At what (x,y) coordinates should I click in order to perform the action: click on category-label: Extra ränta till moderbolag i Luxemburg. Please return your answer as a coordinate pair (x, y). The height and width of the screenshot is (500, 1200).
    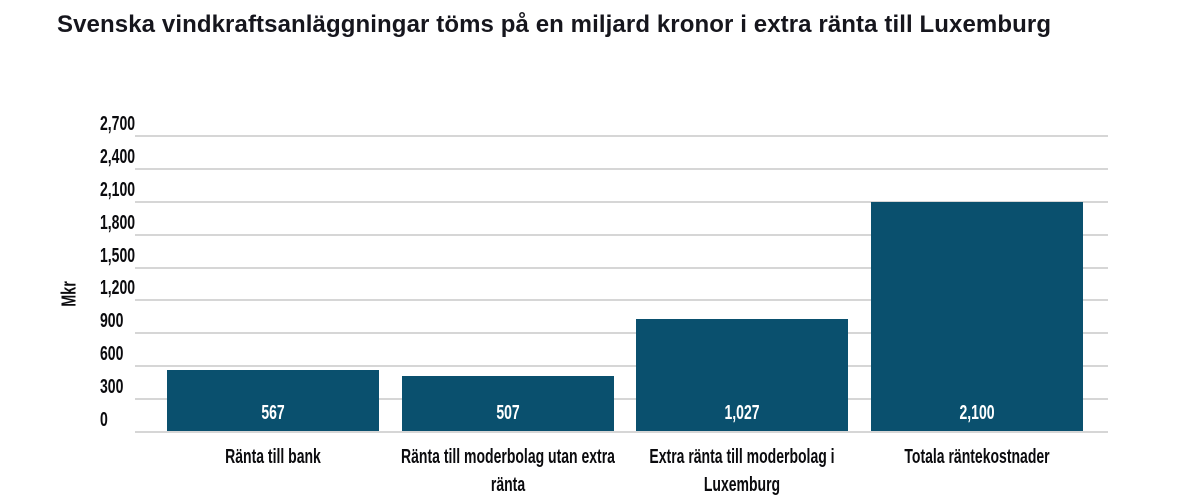
    Looking at the image, I should click on (742, 471).